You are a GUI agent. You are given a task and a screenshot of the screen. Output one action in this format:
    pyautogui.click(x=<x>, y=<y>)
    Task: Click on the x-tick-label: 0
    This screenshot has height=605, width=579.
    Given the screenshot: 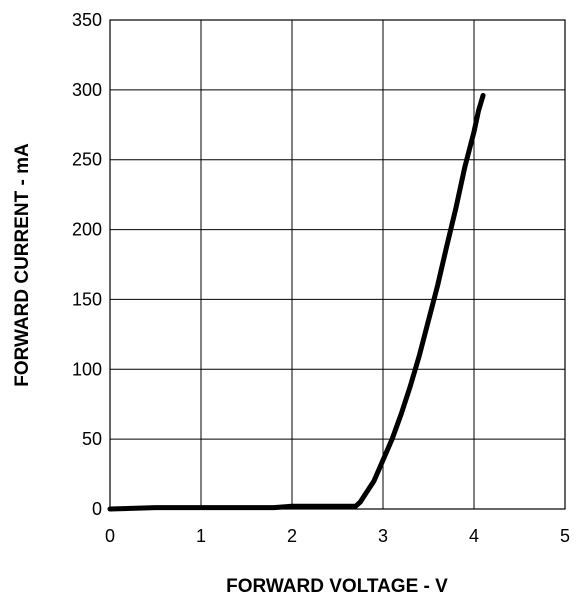 What is the action you would take?
    pyautogui.click(x=110, y=536)
    